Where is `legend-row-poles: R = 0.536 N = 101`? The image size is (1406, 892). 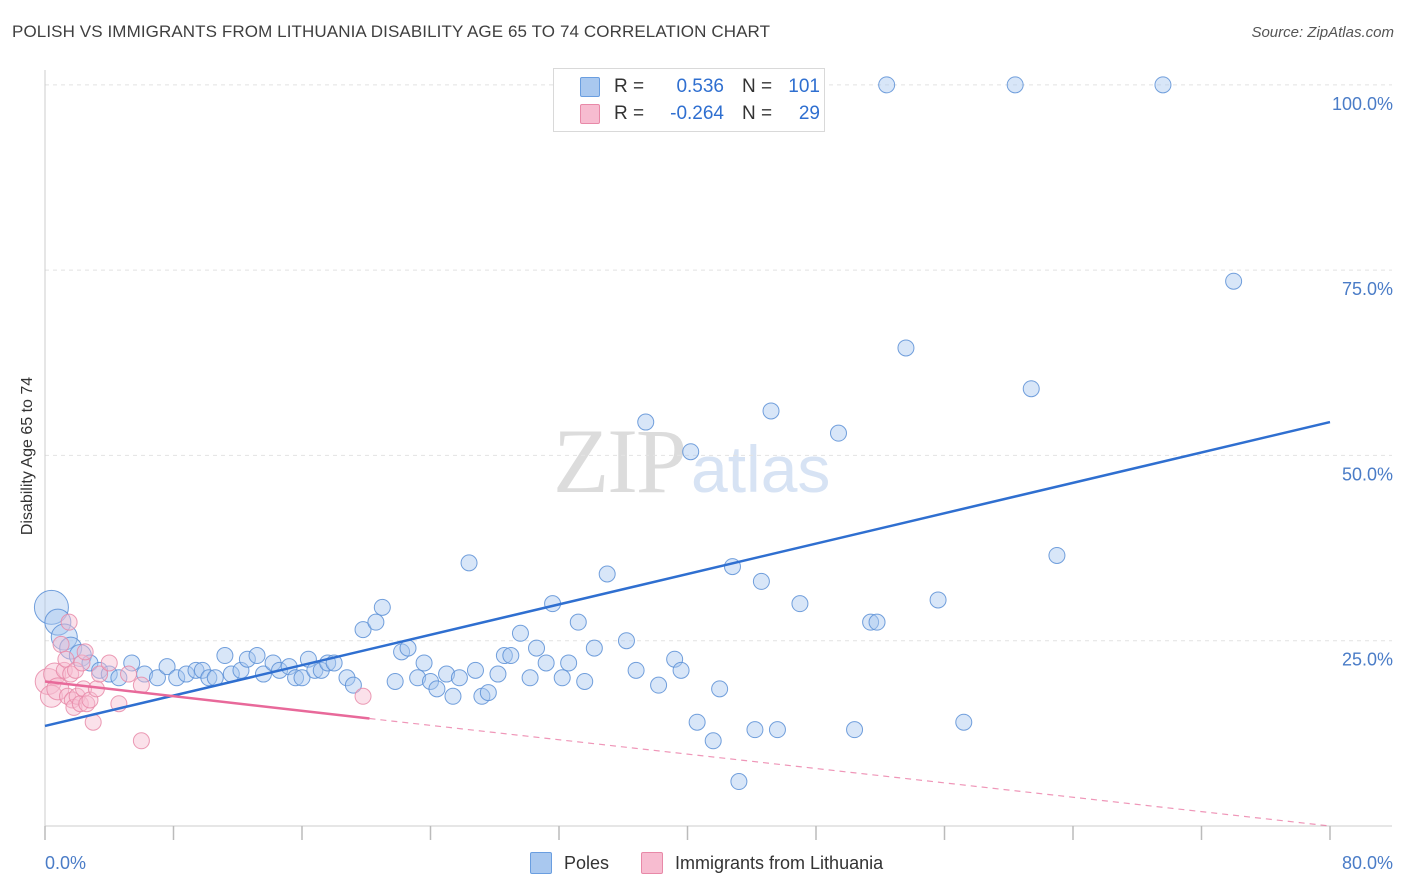 legend-row-poles: R = 0.536 N = 101 is located at coordinates (700, 87).